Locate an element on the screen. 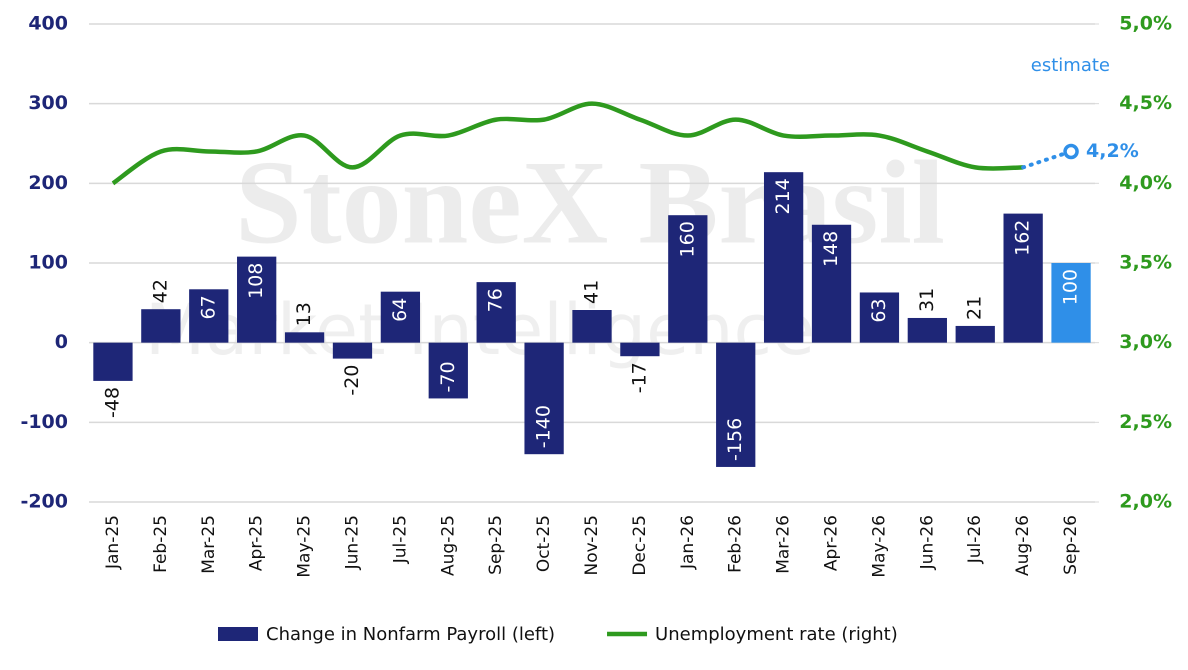 Image resolution: width=1188 pixels, height=670 pixels. x-tick-label: Nov-25 is located at coordinates (592, 545).